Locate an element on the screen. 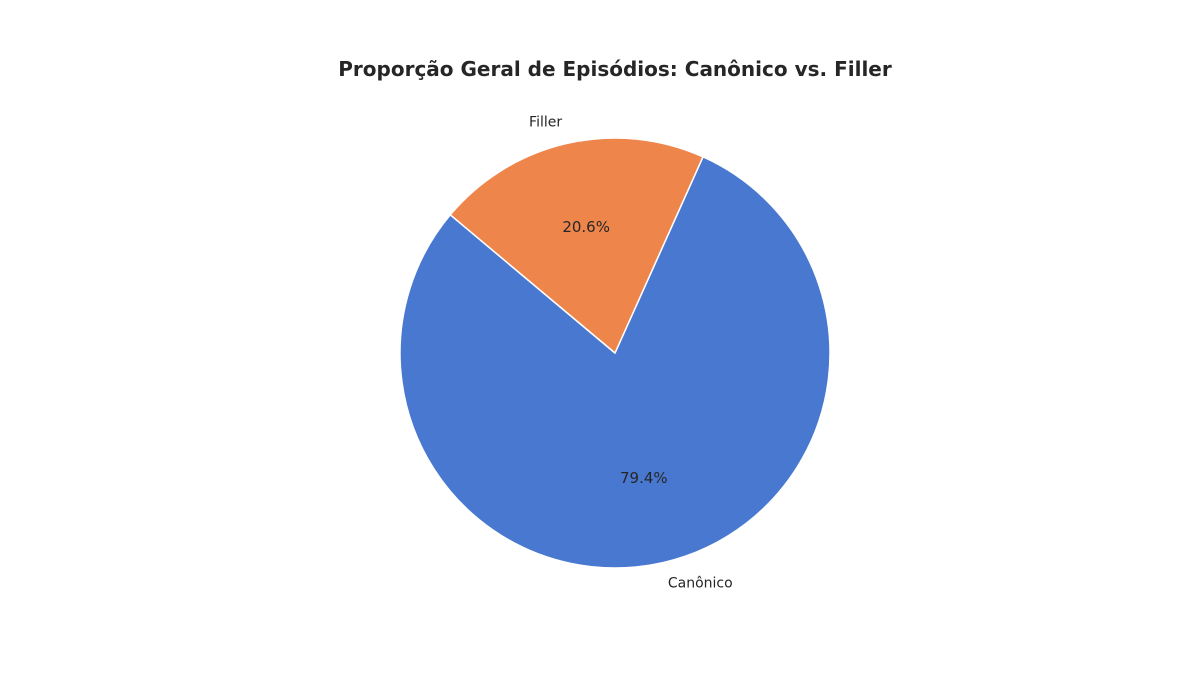 Image resolution: width=1200 pixels, height=700 pixels. pie-labels: Canônico 79.4% Filler 20.6% is located at coordinates (631, 352).